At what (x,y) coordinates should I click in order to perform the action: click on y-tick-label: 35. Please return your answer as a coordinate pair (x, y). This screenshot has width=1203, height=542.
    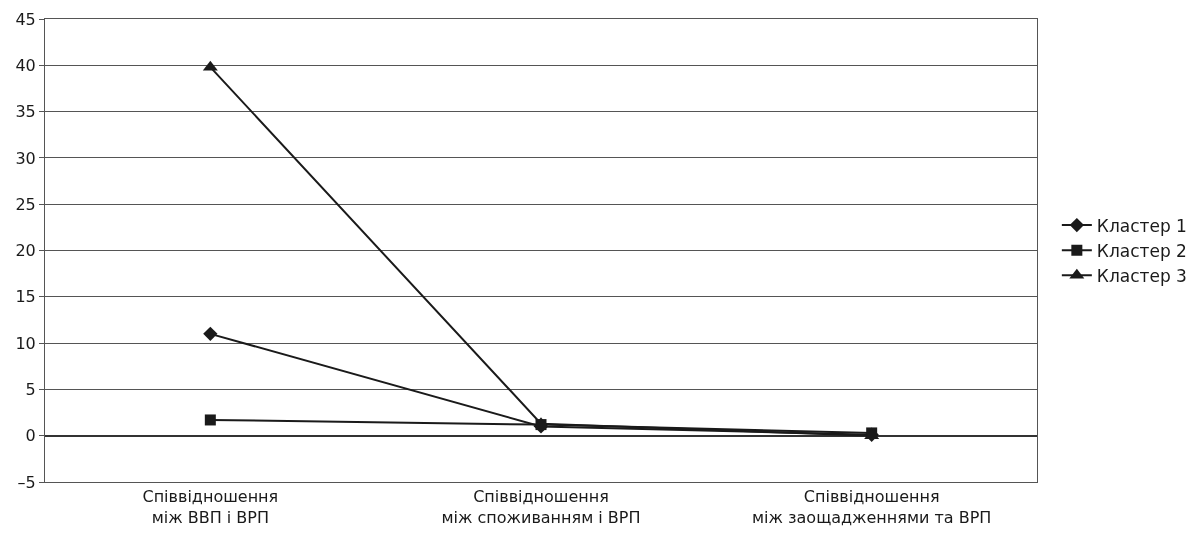
    Looking at the image, I should click on (25, 112).